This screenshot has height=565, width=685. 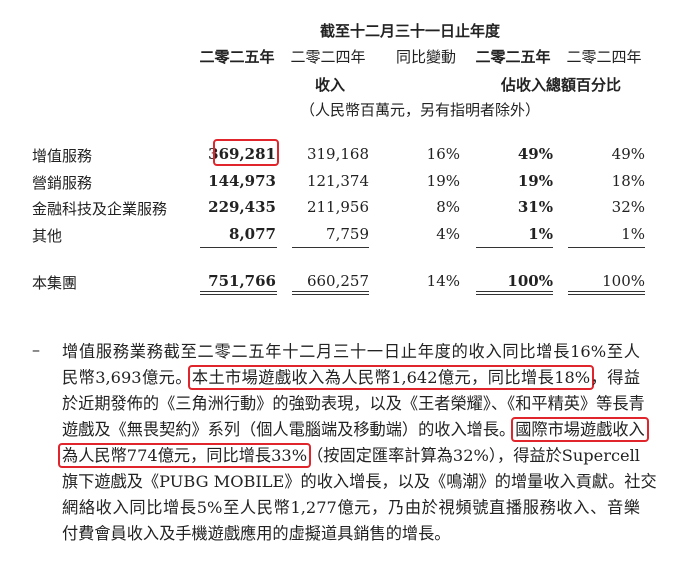 I want to click on paragraph-line: 付費會員收入及手機遊戲應用的虛擬道具銷售的增長。, so click(x=351, y=534).